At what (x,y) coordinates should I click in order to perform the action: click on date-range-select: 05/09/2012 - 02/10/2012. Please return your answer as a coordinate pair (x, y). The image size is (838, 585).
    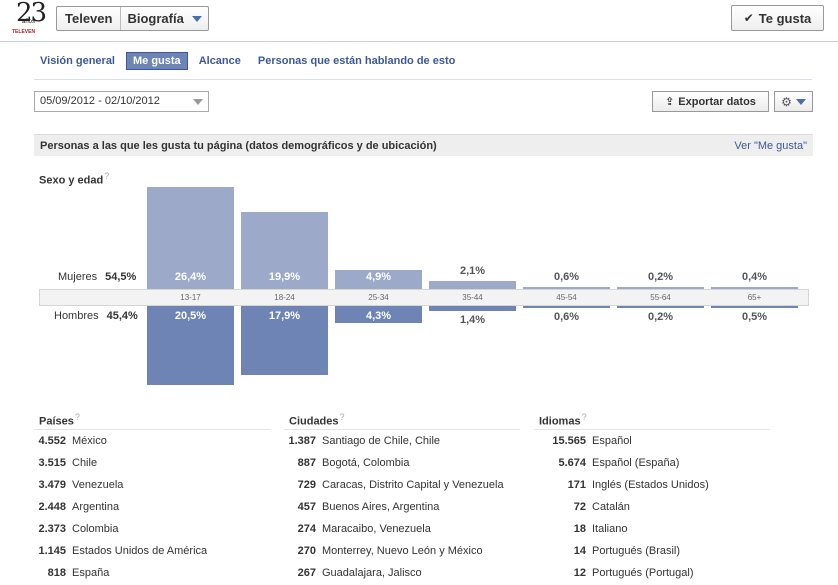
    Looking at the image, I should click on (121, 101).